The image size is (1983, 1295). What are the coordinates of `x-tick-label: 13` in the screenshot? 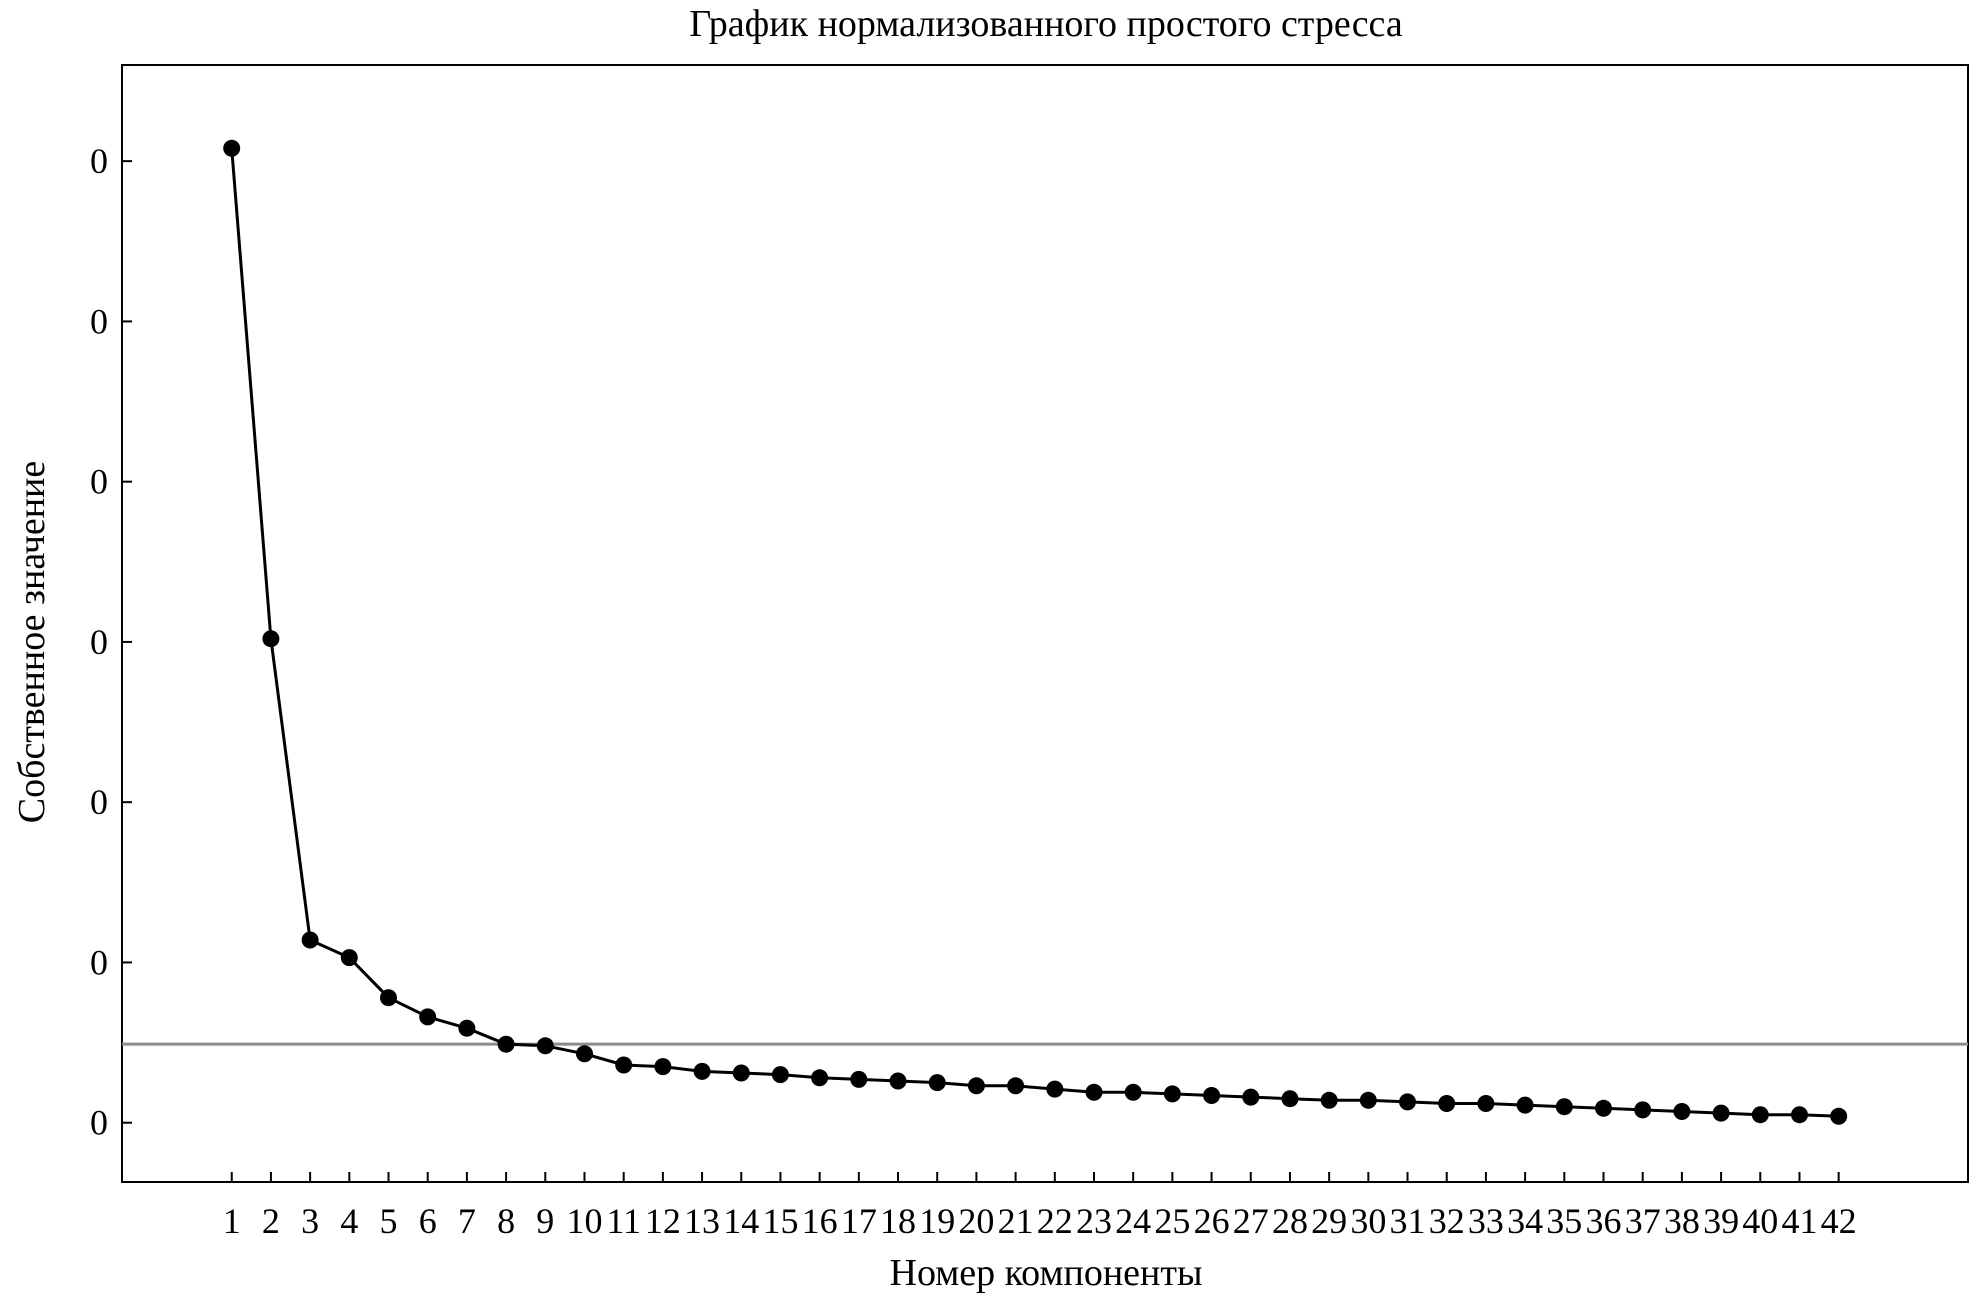 It's located at (702, 1221).